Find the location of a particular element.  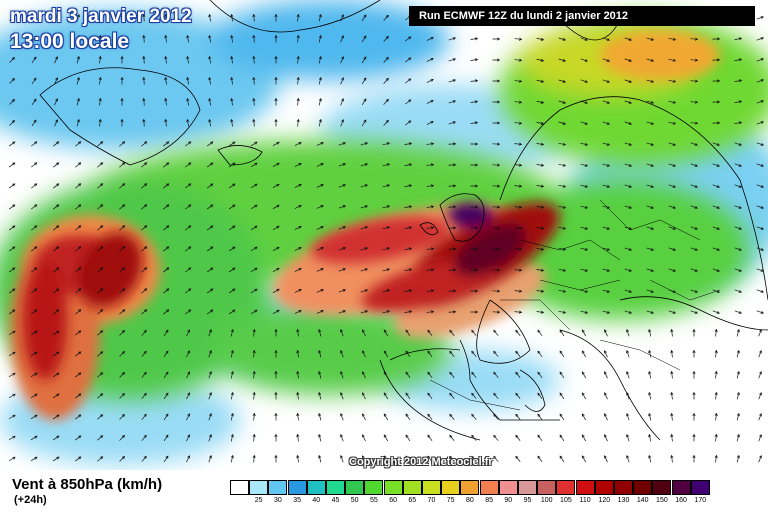

legend-label: 170 is located at coordinates (700, 500).